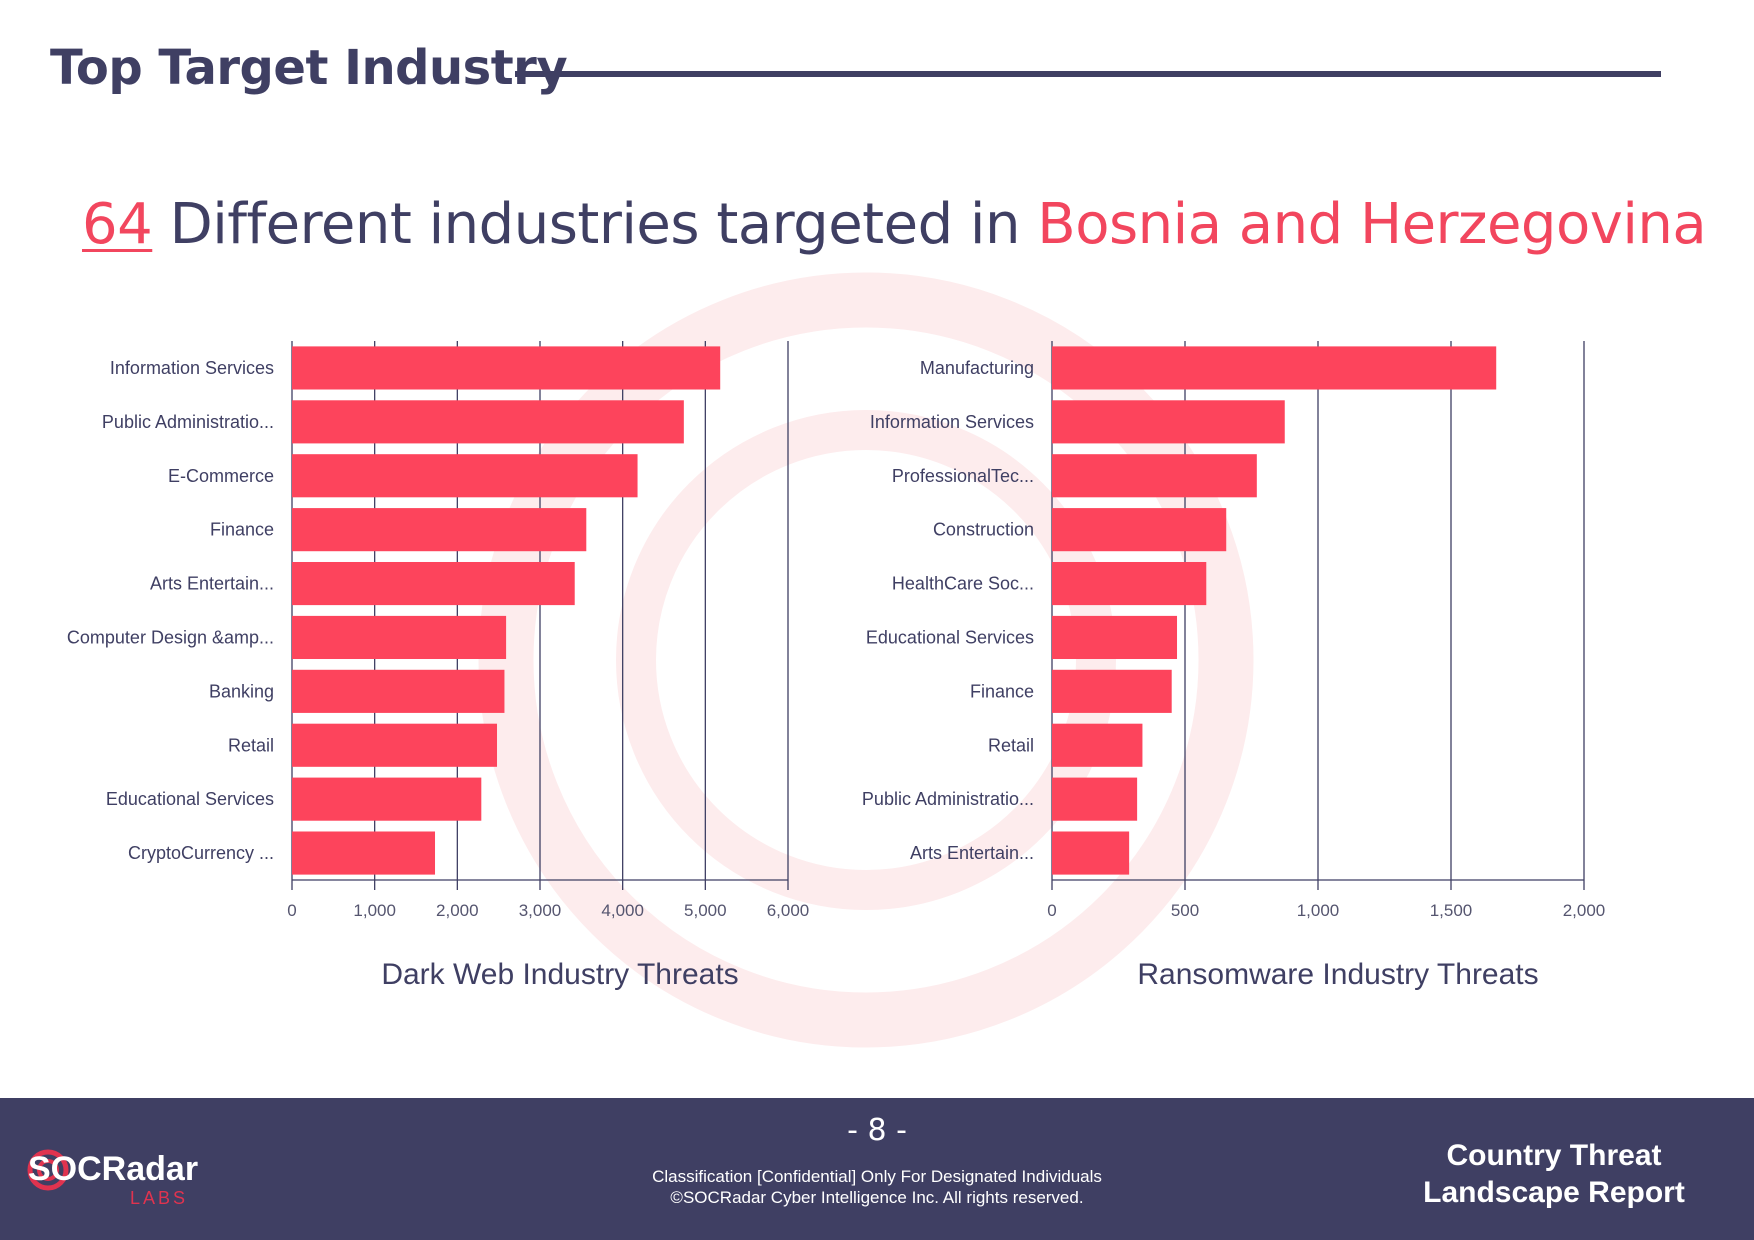 This screenshot has height=1240, width=1754. Describe the element at coordinates (221, 476) in the screenshot. I see `category-label: E-Commerce` at that location.